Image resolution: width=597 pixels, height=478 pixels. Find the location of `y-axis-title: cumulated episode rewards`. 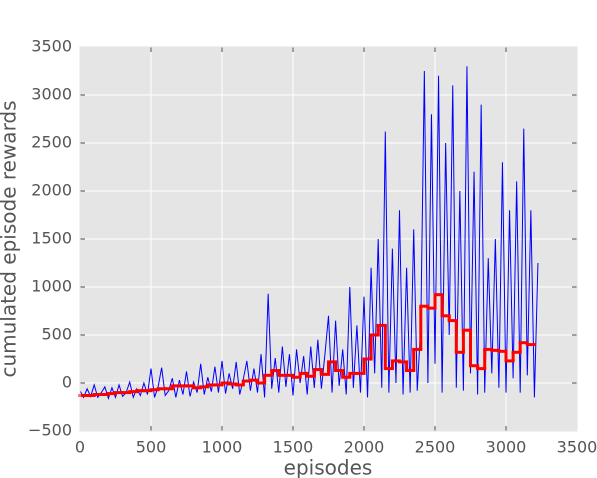

y-axis-title: cumulated episode rewards is located at coordinates (10, 238).